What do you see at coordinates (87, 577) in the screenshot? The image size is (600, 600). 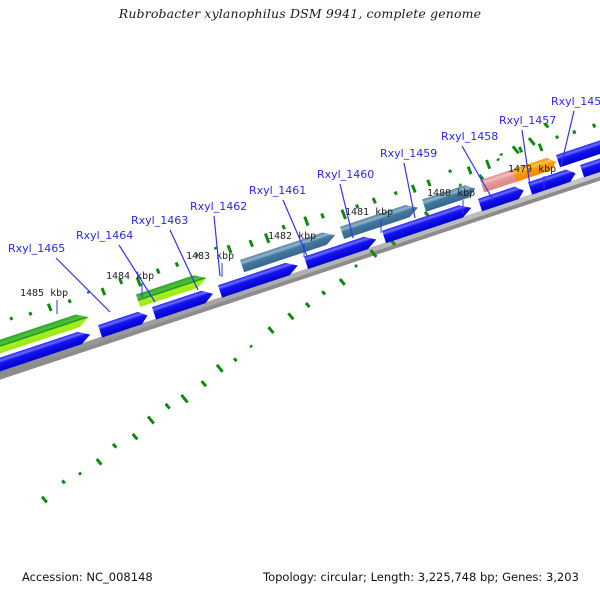 I see `accession-text: Accession: NC_008148` at bounding box center [87, 577].